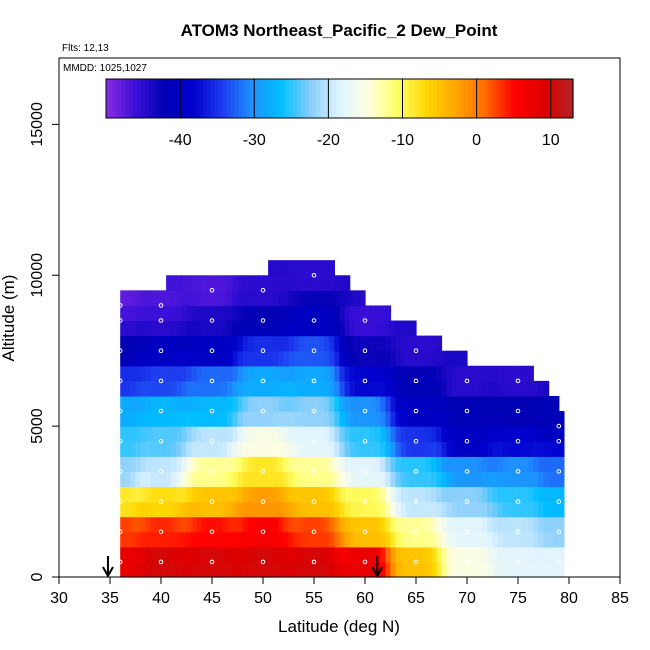 The height and width of the screenshot is (650, 650). Describe the element at coordinates (212, 598) in the screenshot. I see `x-tick-label: 45` at that location.